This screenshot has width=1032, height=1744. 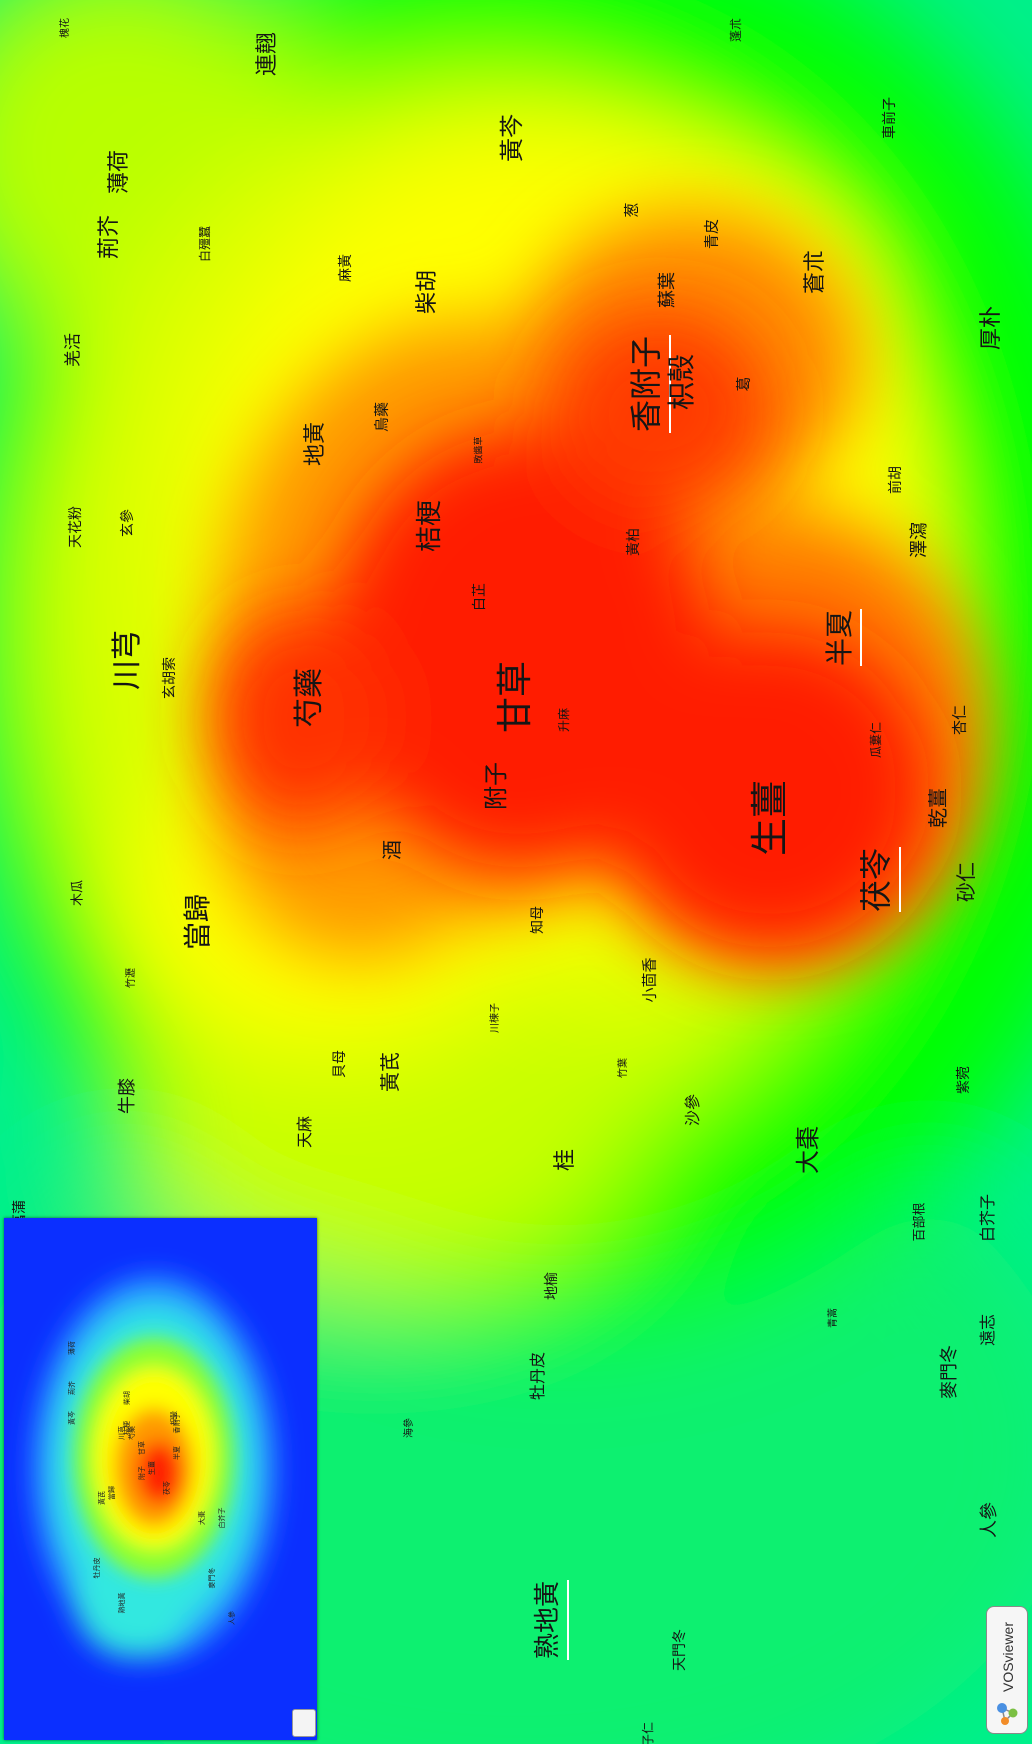 I want to click on vosviewer-badge: VOSviewer, so click(x=1007, y=1670).